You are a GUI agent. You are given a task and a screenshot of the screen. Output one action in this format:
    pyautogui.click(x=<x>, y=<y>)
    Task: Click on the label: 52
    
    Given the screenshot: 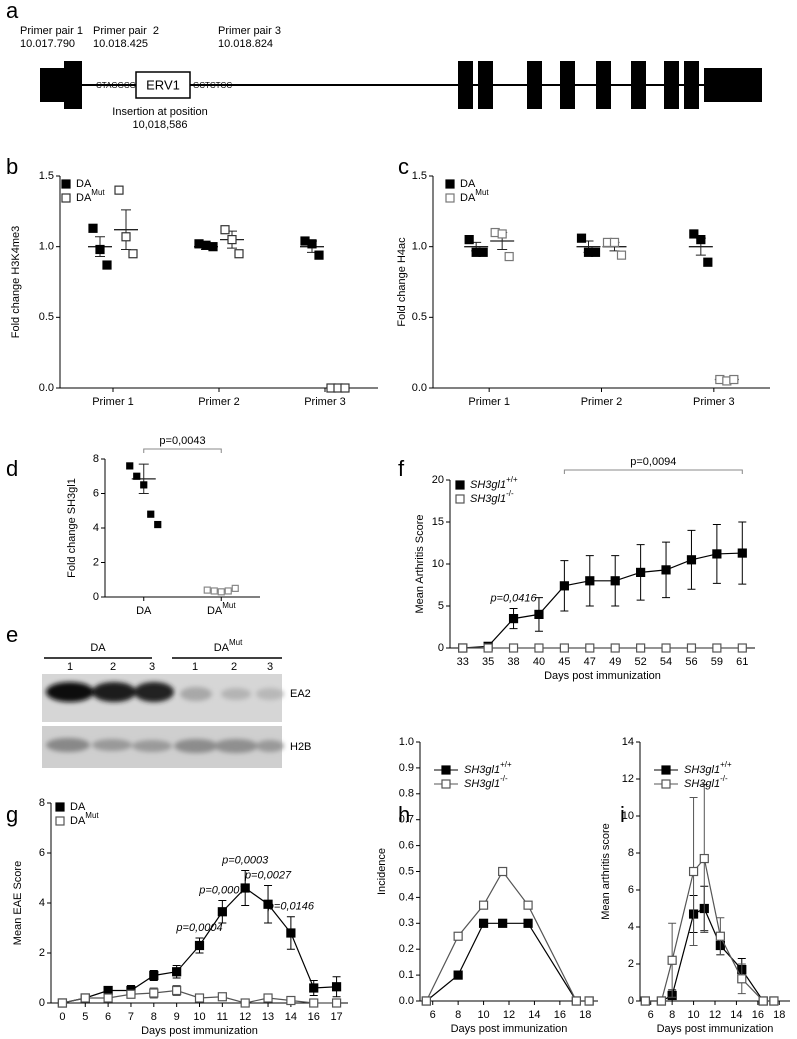 What is the action you would take?
    pyautogui.click(x=641, y=662)
    